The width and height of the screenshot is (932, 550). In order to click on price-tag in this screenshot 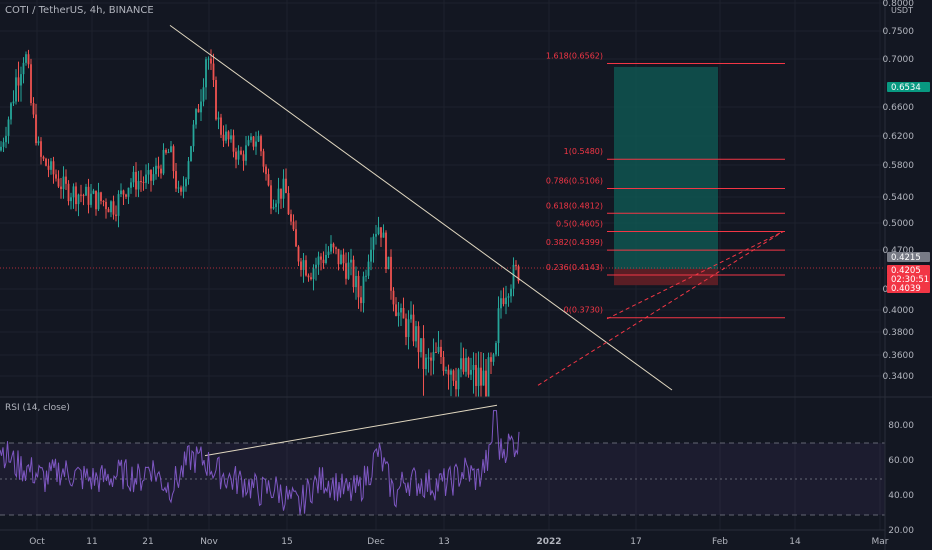, I will do `click(908, 279)`.